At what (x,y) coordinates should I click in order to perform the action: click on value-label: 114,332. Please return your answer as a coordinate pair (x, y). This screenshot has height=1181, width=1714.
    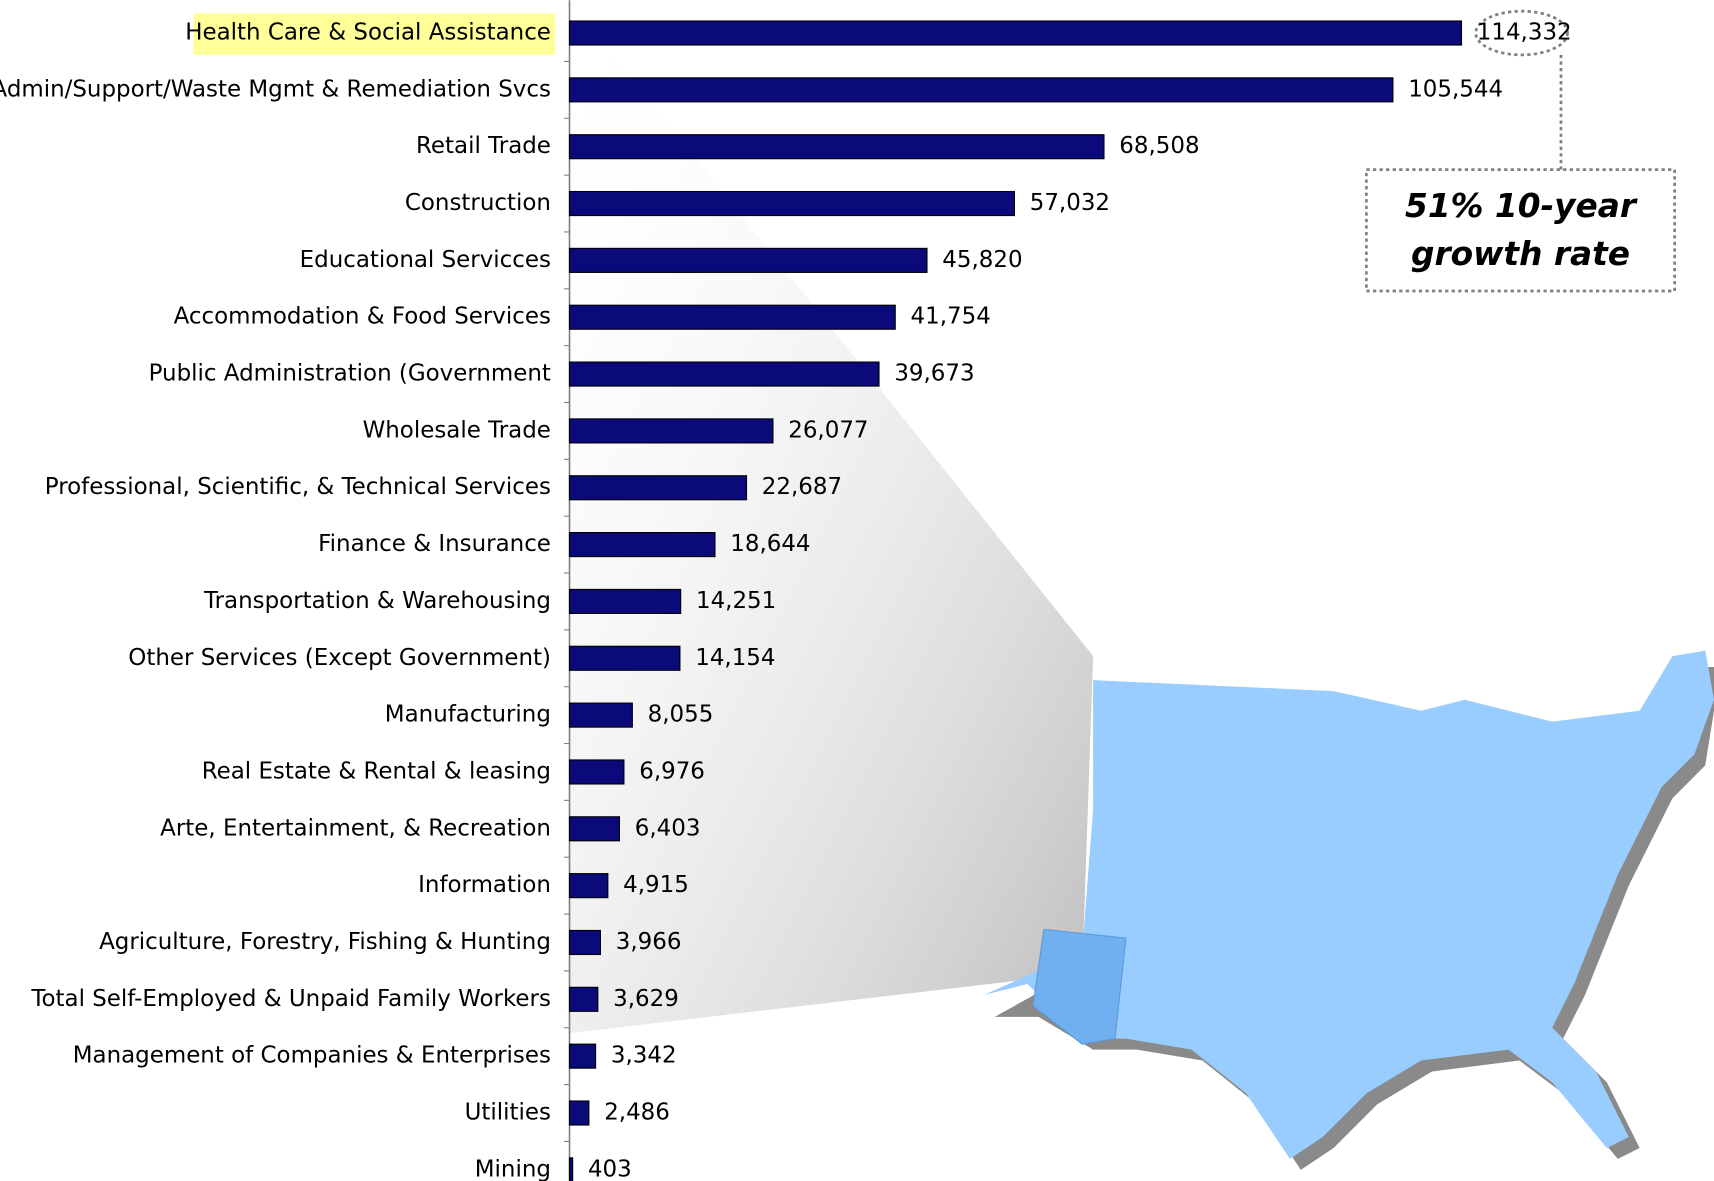
    Looking at the image, I should click on (1524, 33).